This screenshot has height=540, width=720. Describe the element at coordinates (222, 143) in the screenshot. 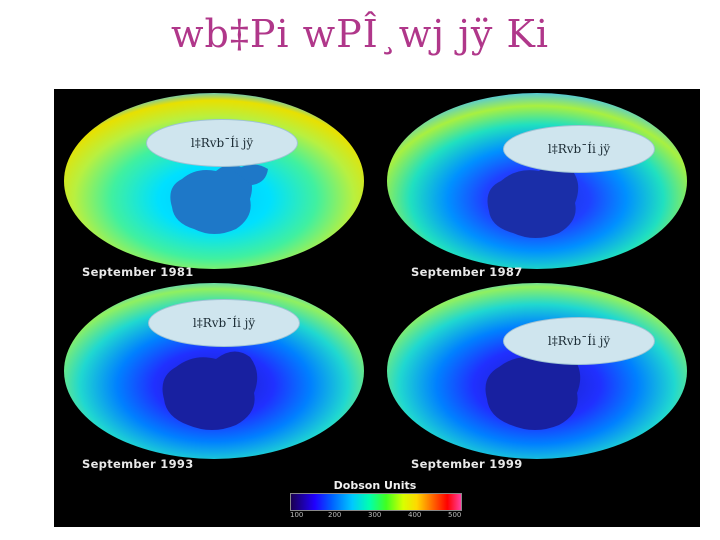

I see `panel-label-bubble-1981: l‡Rvb¯Íi jÿ` at that location.